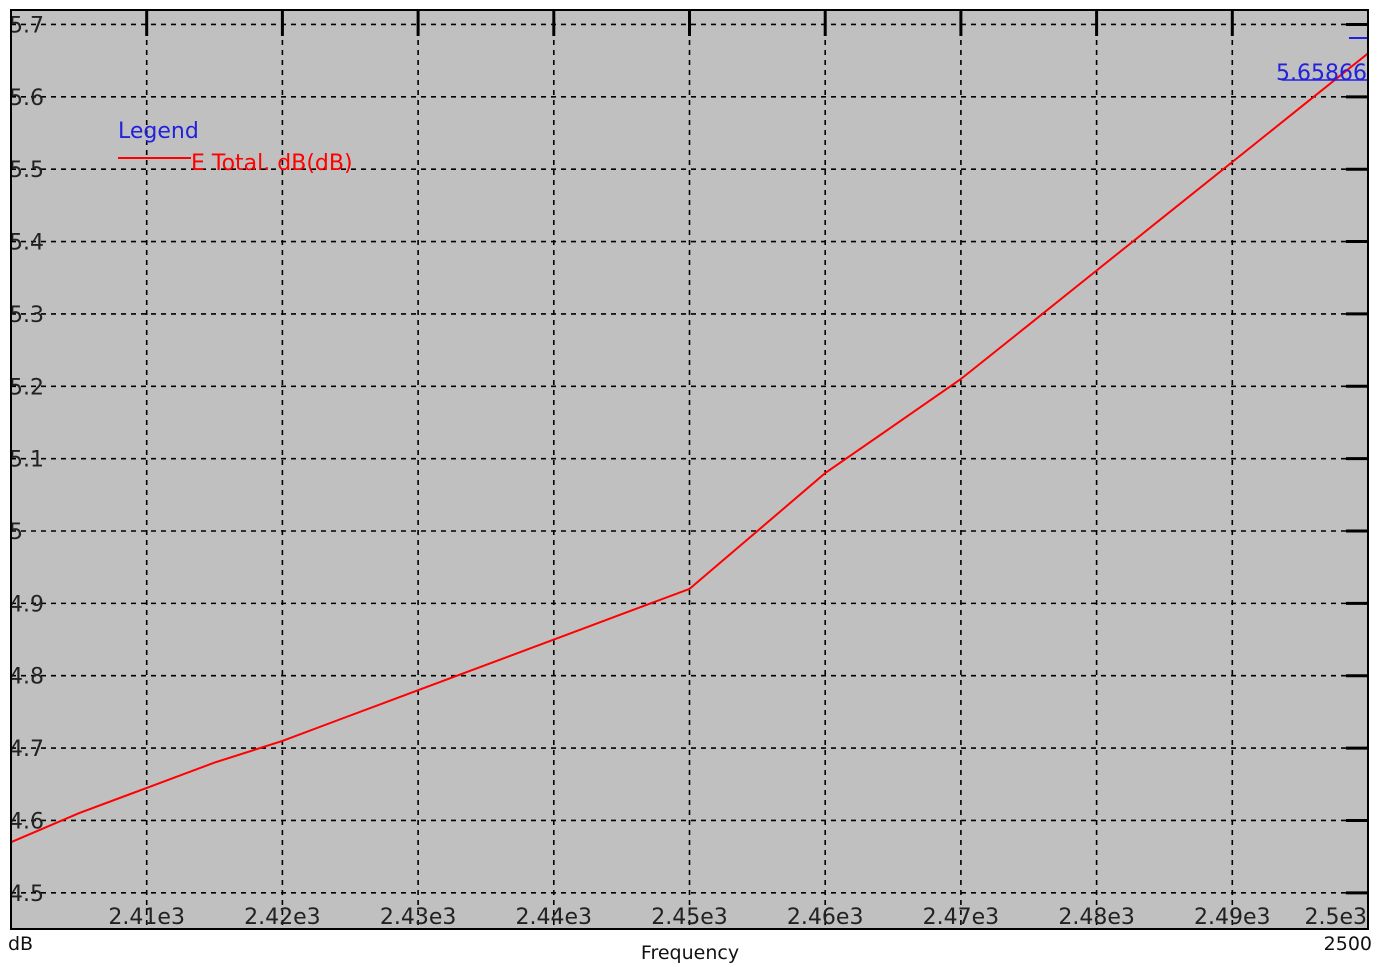 The image size is (1388, 967). I want to click on marker-layer: 5.65866, so click(1322, 61).